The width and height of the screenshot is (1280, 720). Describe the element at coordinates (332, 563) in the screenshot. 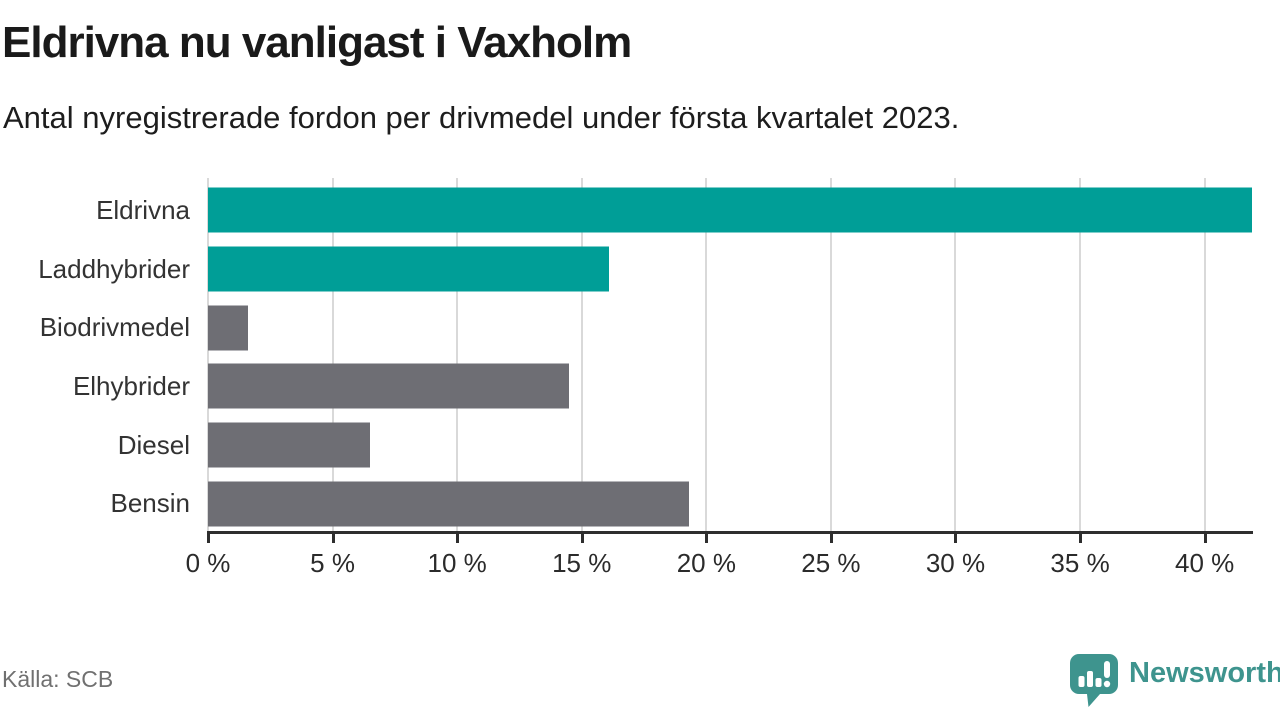

I see `tick-label-5: 5 %` at that location.